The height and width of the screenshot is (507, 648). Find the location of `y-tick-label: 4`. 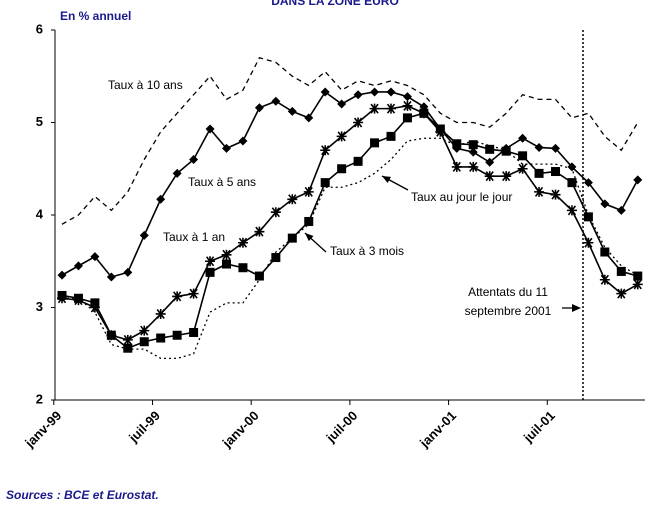

y-tick-label: 4 is located at coordinates (40, 213).